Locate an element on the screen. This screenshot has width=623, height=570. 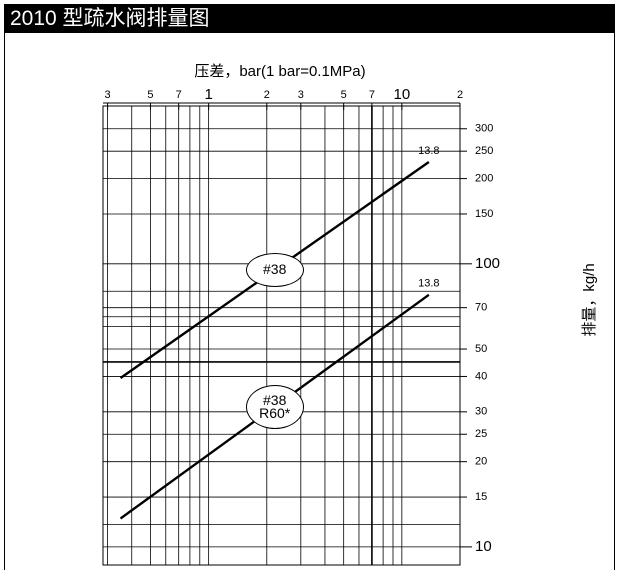
series-label: #38 is located at coordinates (274, 269).